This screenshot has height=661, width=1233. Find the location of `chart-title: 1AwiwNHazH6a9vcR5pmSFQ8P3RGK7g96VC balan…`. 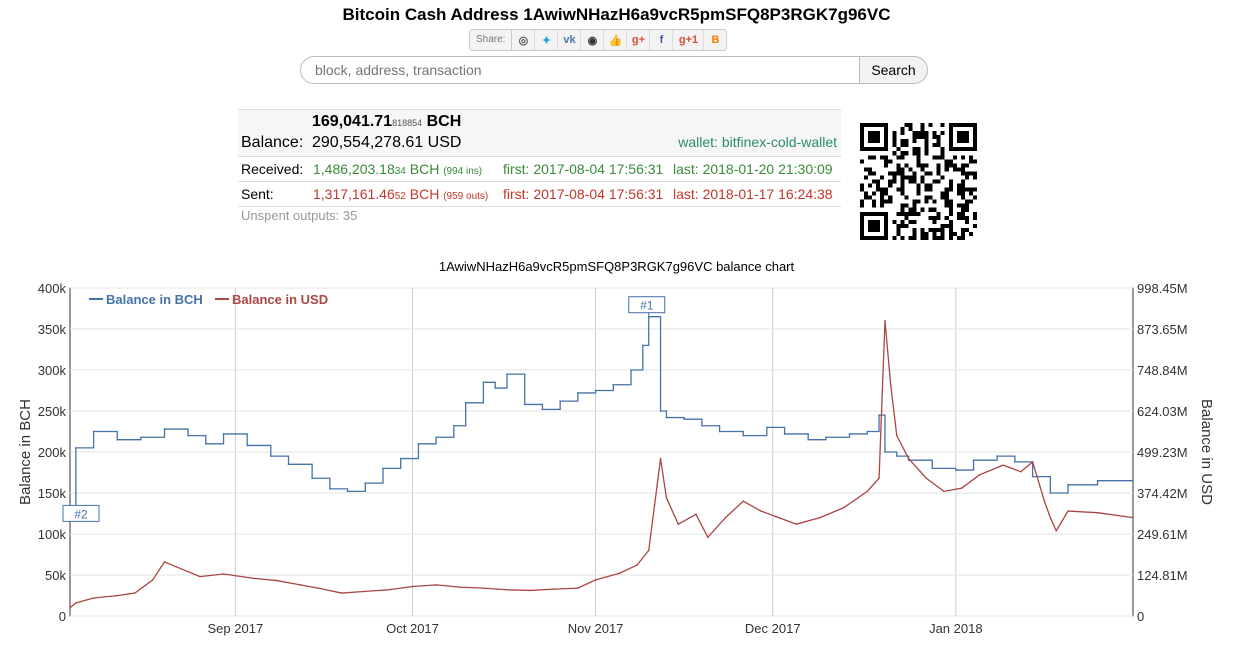

chart-title: 1AwiwNHazH6a9vcR5pmSFQ8P3RGK7g96VC balan… is located at coordinates (616, 266).